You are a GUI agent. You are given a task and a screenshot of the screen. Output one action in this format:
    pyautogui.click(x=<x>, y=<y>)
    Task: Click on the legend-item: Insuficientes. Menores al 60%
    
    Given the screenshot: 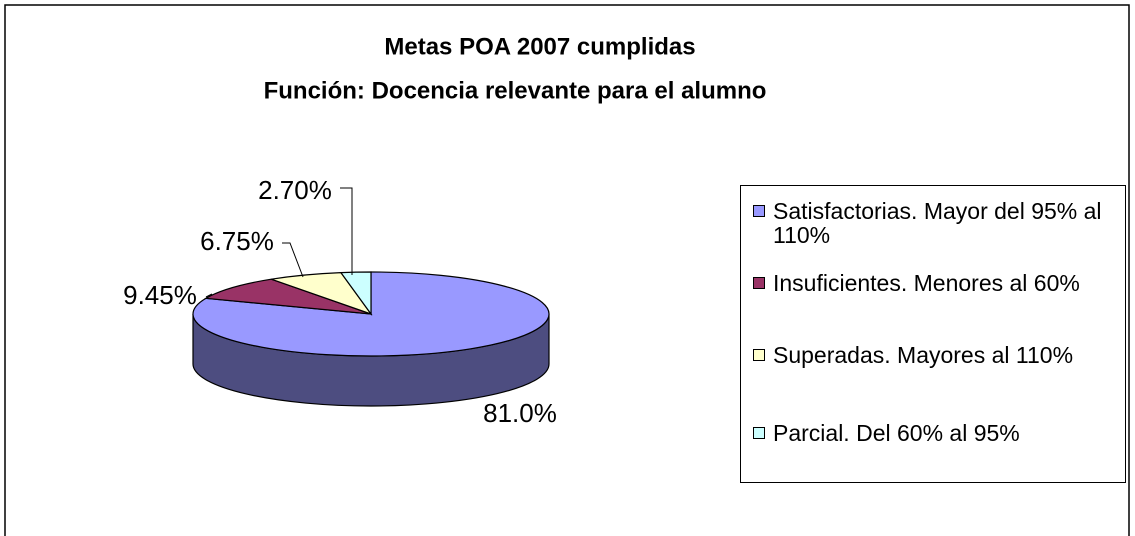 What is the action you would take?
    pyautogui.click(x=938, y=283)
    